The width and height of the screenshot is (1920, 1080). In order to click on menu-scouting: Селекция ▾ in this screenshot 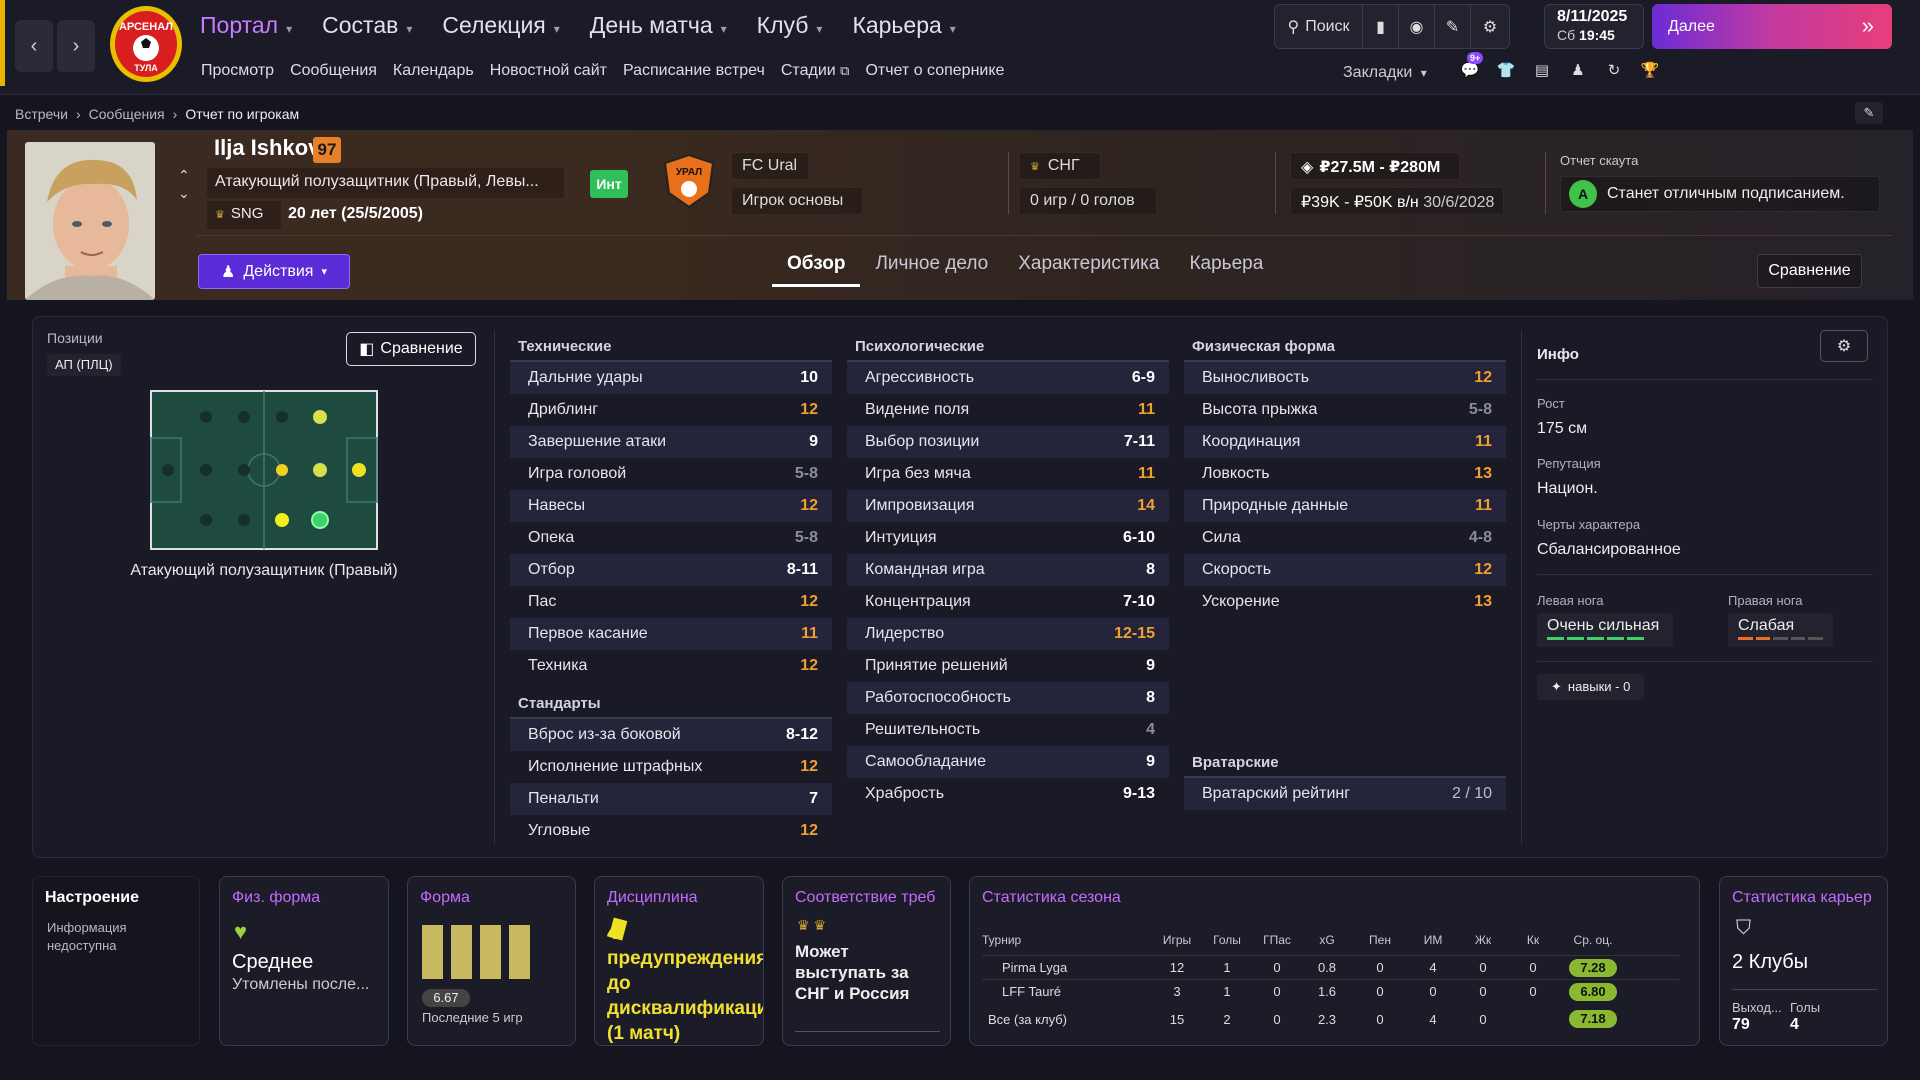, I will do `click(501, 25)`.